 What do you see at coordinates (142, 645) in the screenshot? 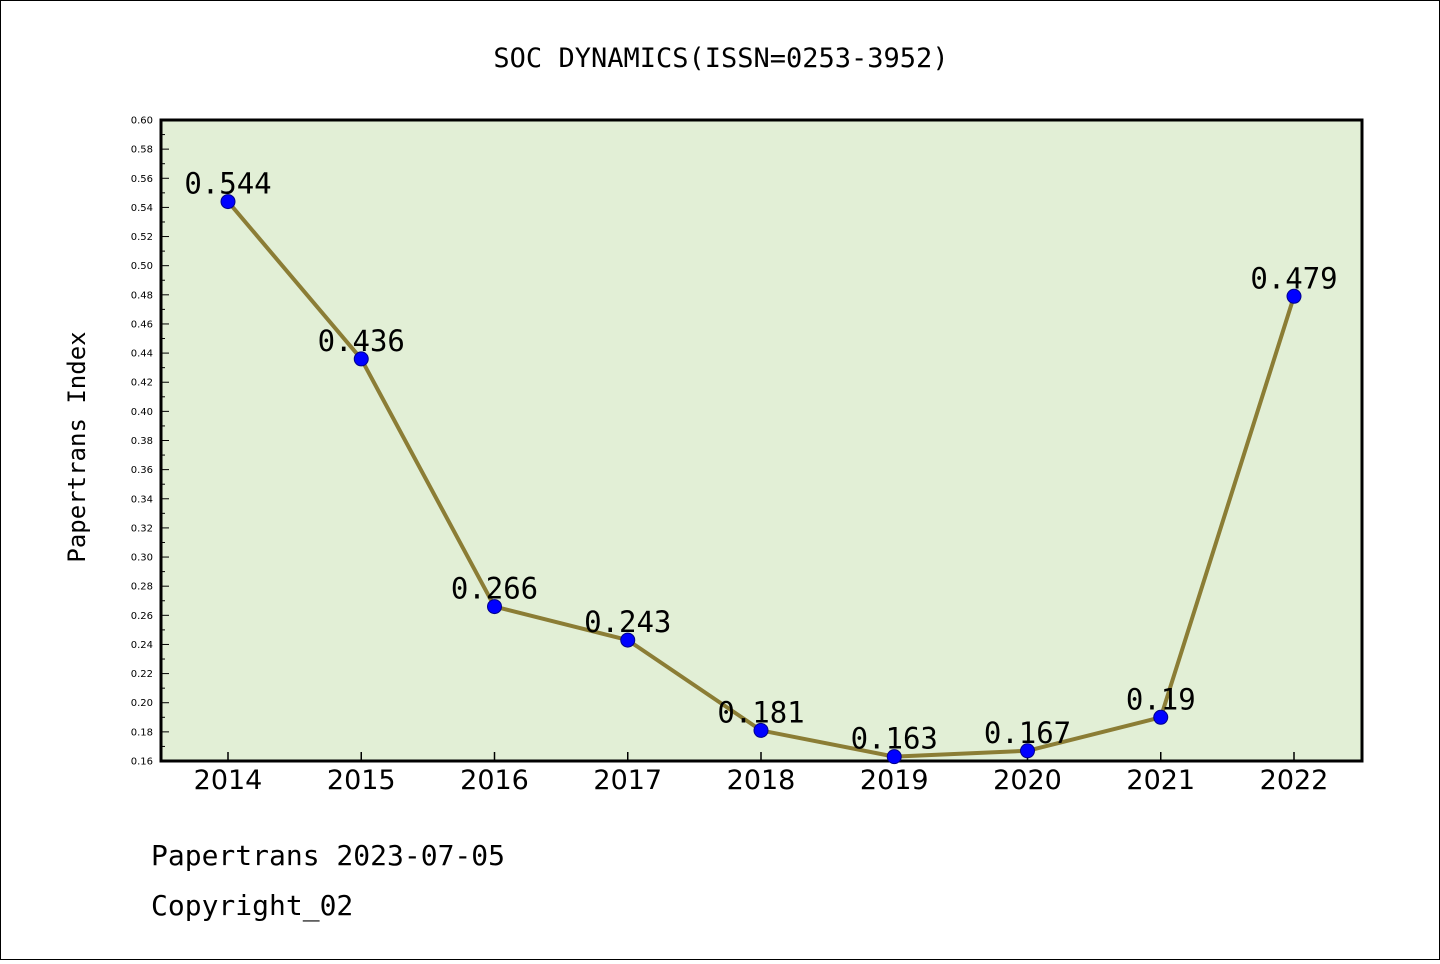
I see `y-tick-label: 0.24` at bounding box center [142, 645].